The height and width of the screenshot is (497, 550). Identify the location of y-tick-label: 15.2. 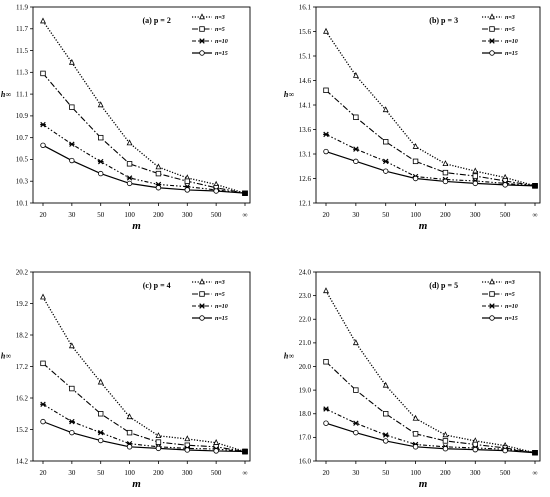
(22, 430).